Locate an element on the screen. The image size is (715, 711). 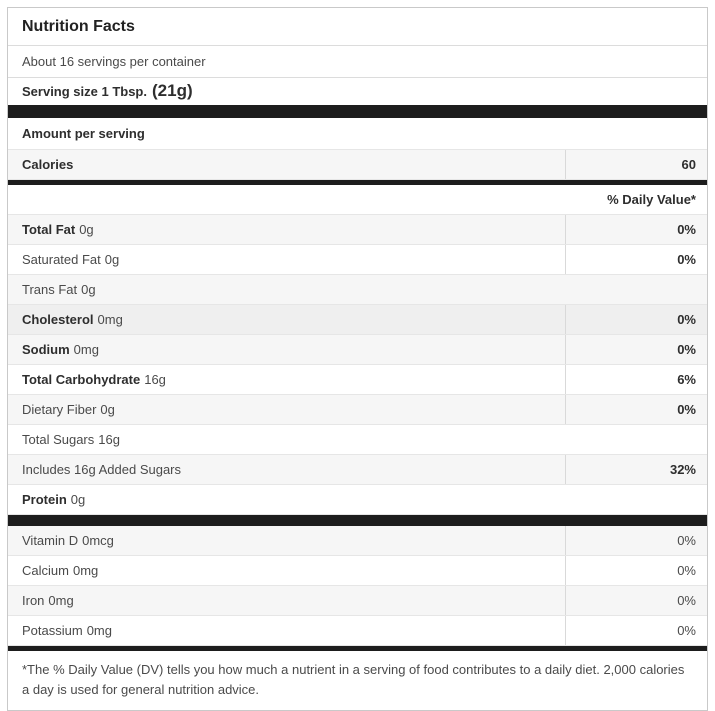
nutrient-row: Dietary Fiber 0g 0% is located at coordinates (357, 410).